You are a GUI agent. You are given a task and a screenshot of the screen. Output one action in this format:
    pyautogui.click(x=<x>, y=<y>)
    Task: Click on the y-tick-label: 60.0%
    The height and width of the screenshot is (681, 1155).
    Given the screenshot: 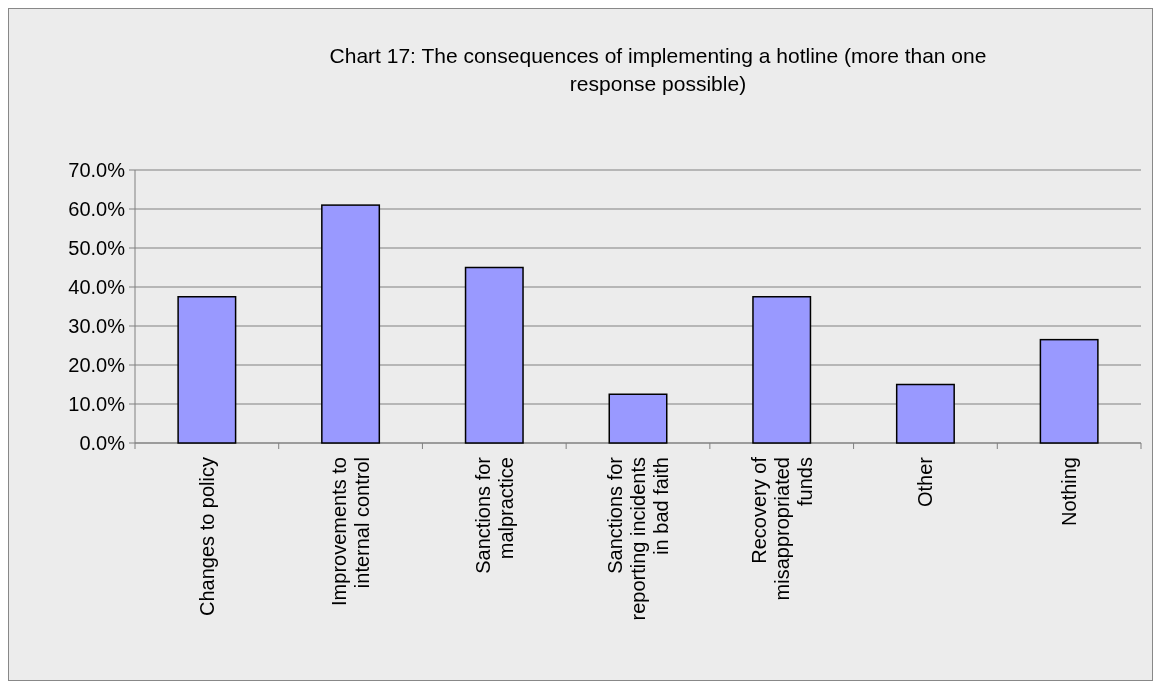 What is the action you would take?
    pyautogui.click(x=97, y=209)
    